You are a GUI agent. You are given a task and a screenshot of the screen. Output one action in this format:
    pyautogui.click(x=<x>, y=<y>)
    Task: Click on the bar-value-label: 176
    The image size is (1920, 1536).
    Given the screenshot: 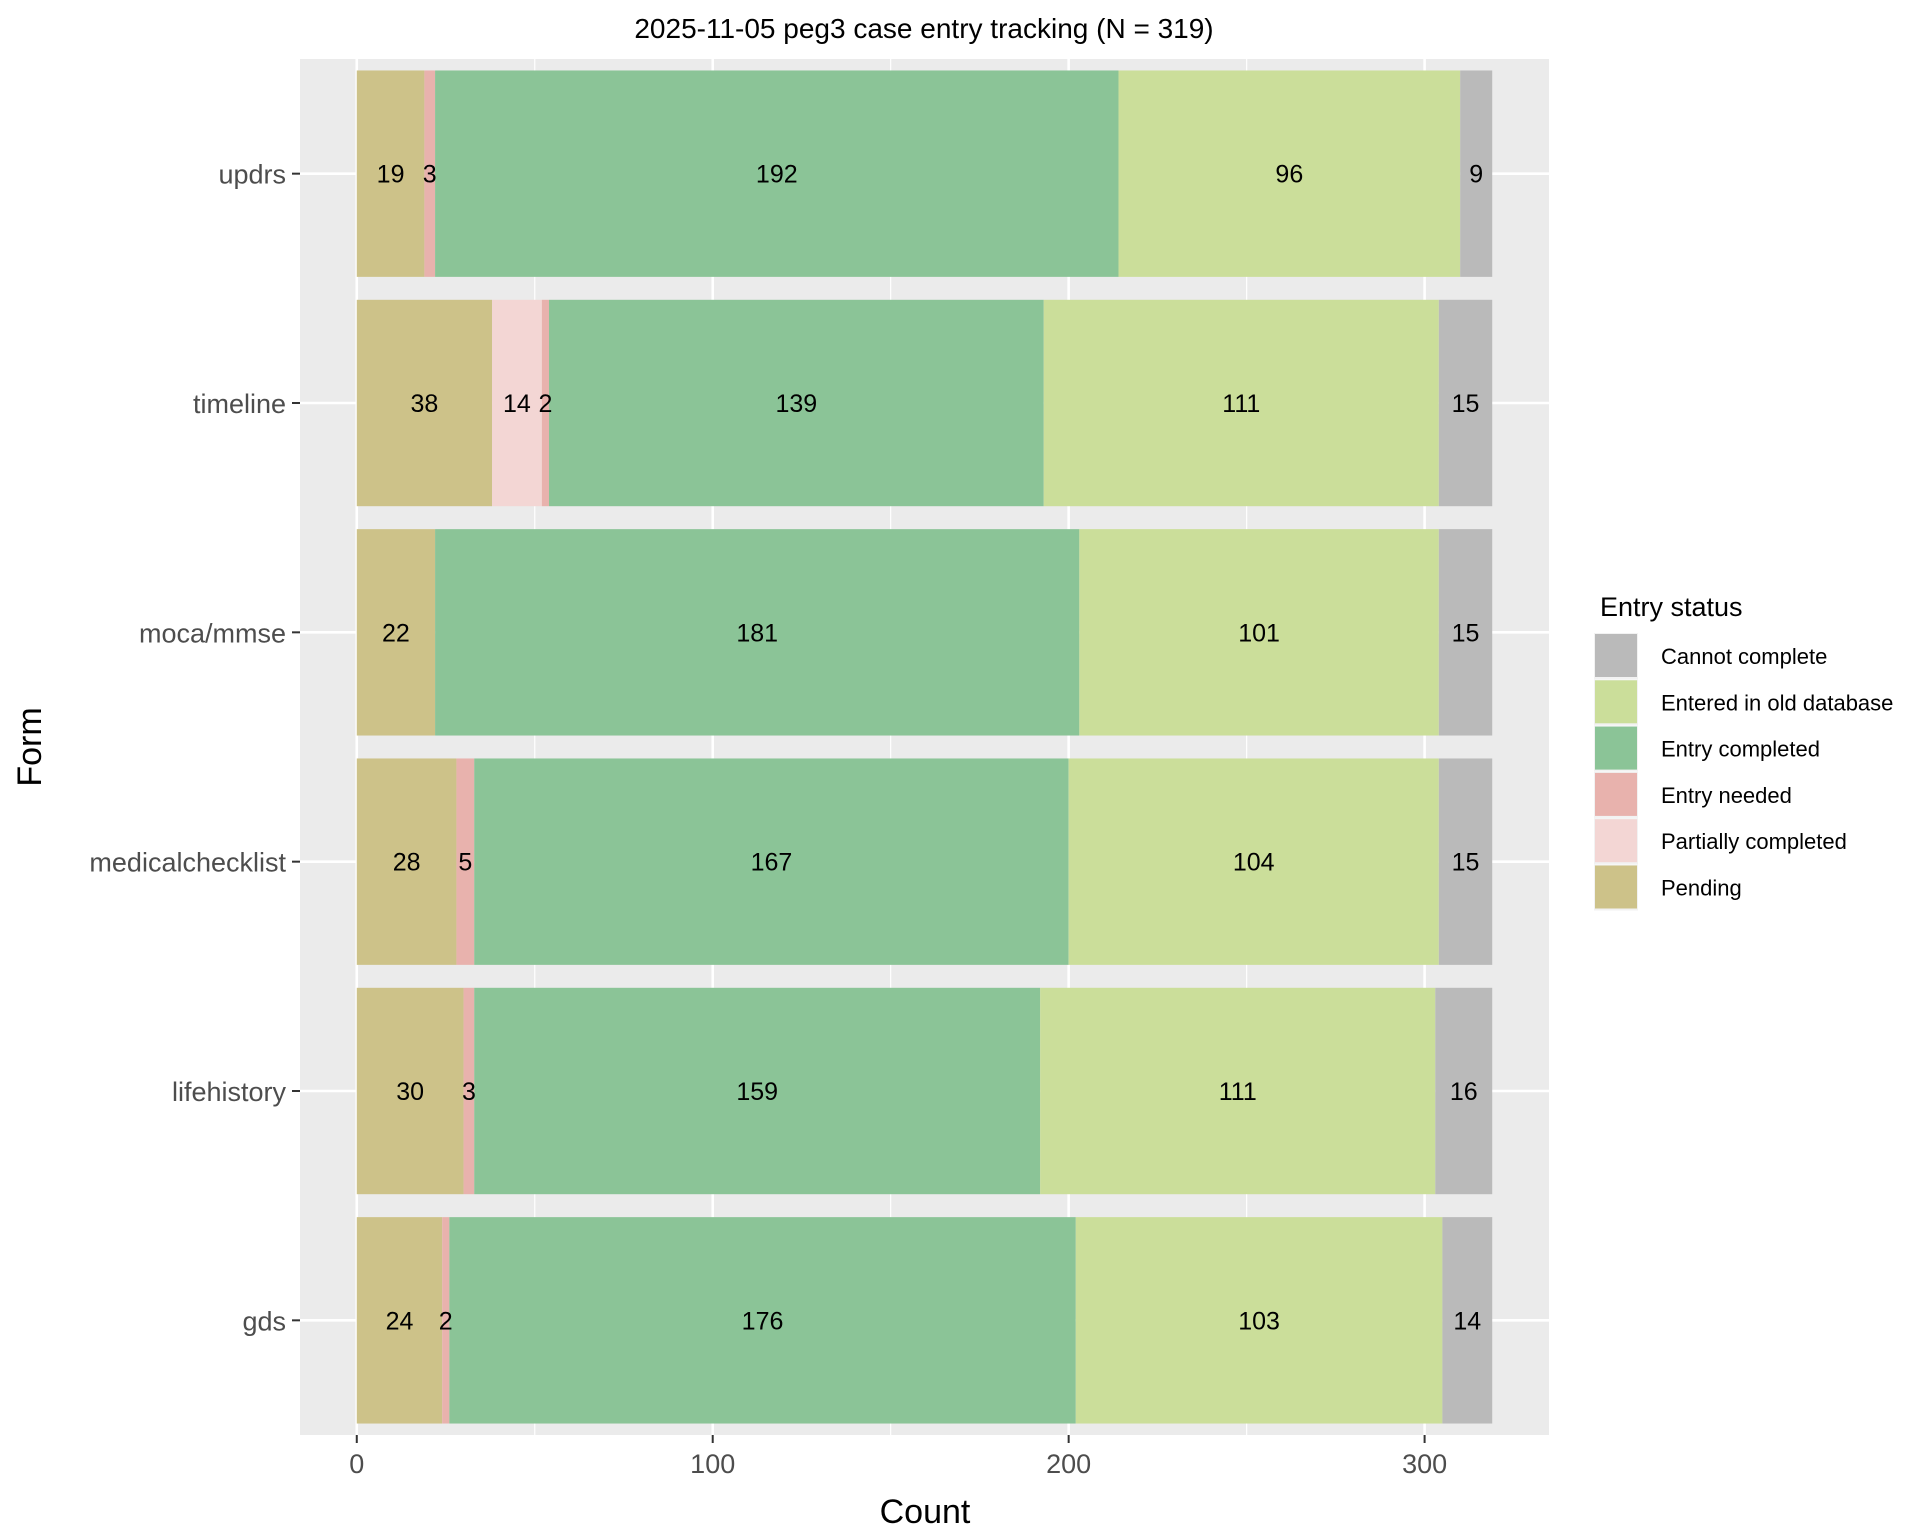 What is the action you would take?
    pyautogui.click(x=763, y=1321)
    